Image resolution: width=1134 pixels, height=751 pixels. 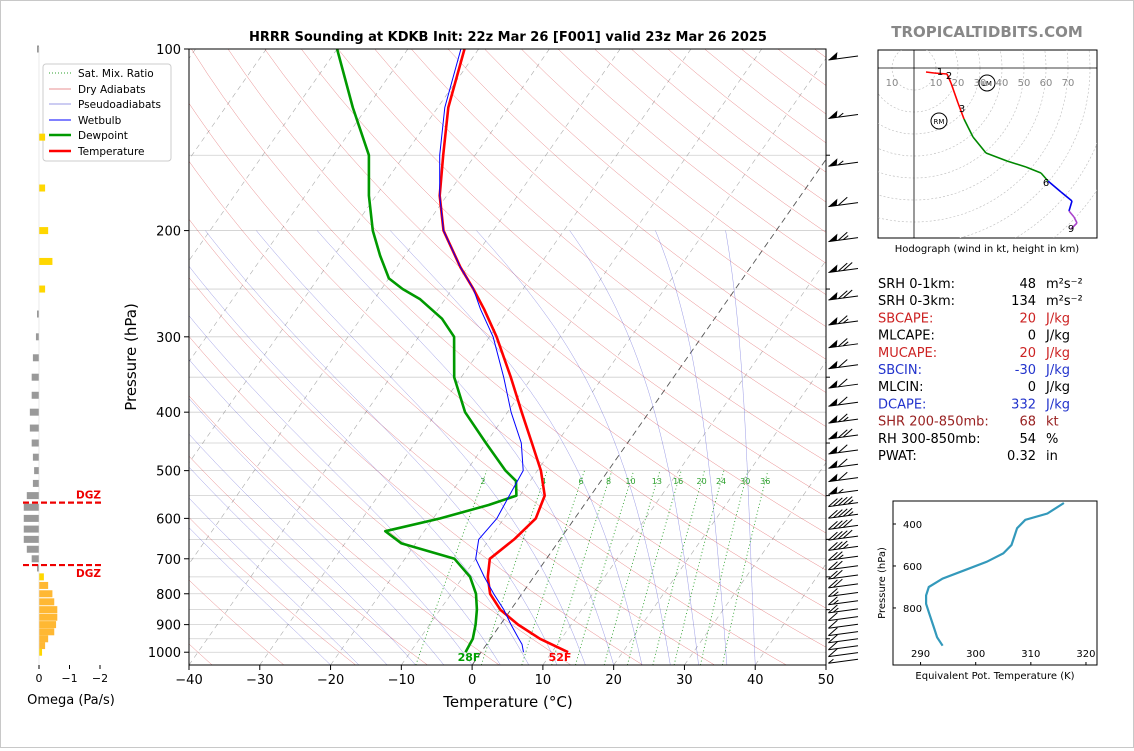 What do you see at coordinates (1024, 83) in the screenshot?
I see `hodograph-ring-label: 50` at bounding box center [1024, 83].